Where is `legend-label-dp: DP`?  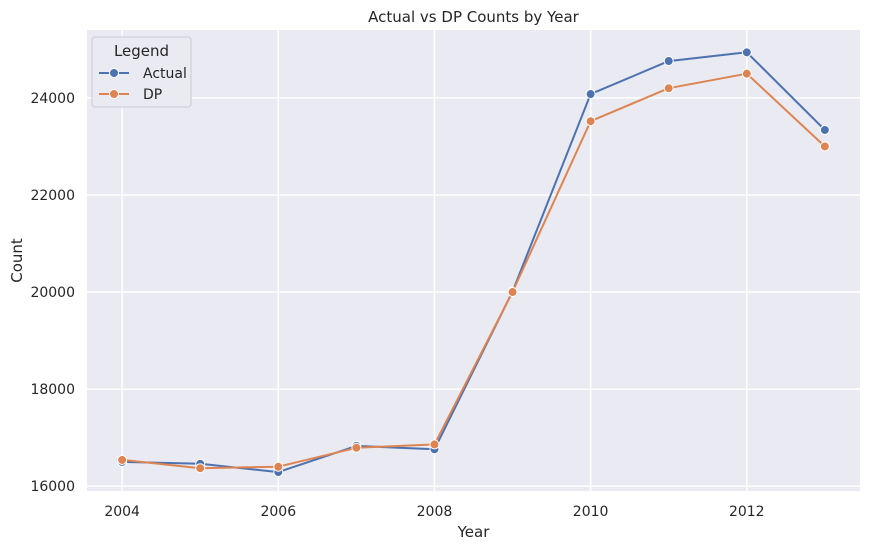 legend-label-dp: DP is located at coordinates (152, 95).